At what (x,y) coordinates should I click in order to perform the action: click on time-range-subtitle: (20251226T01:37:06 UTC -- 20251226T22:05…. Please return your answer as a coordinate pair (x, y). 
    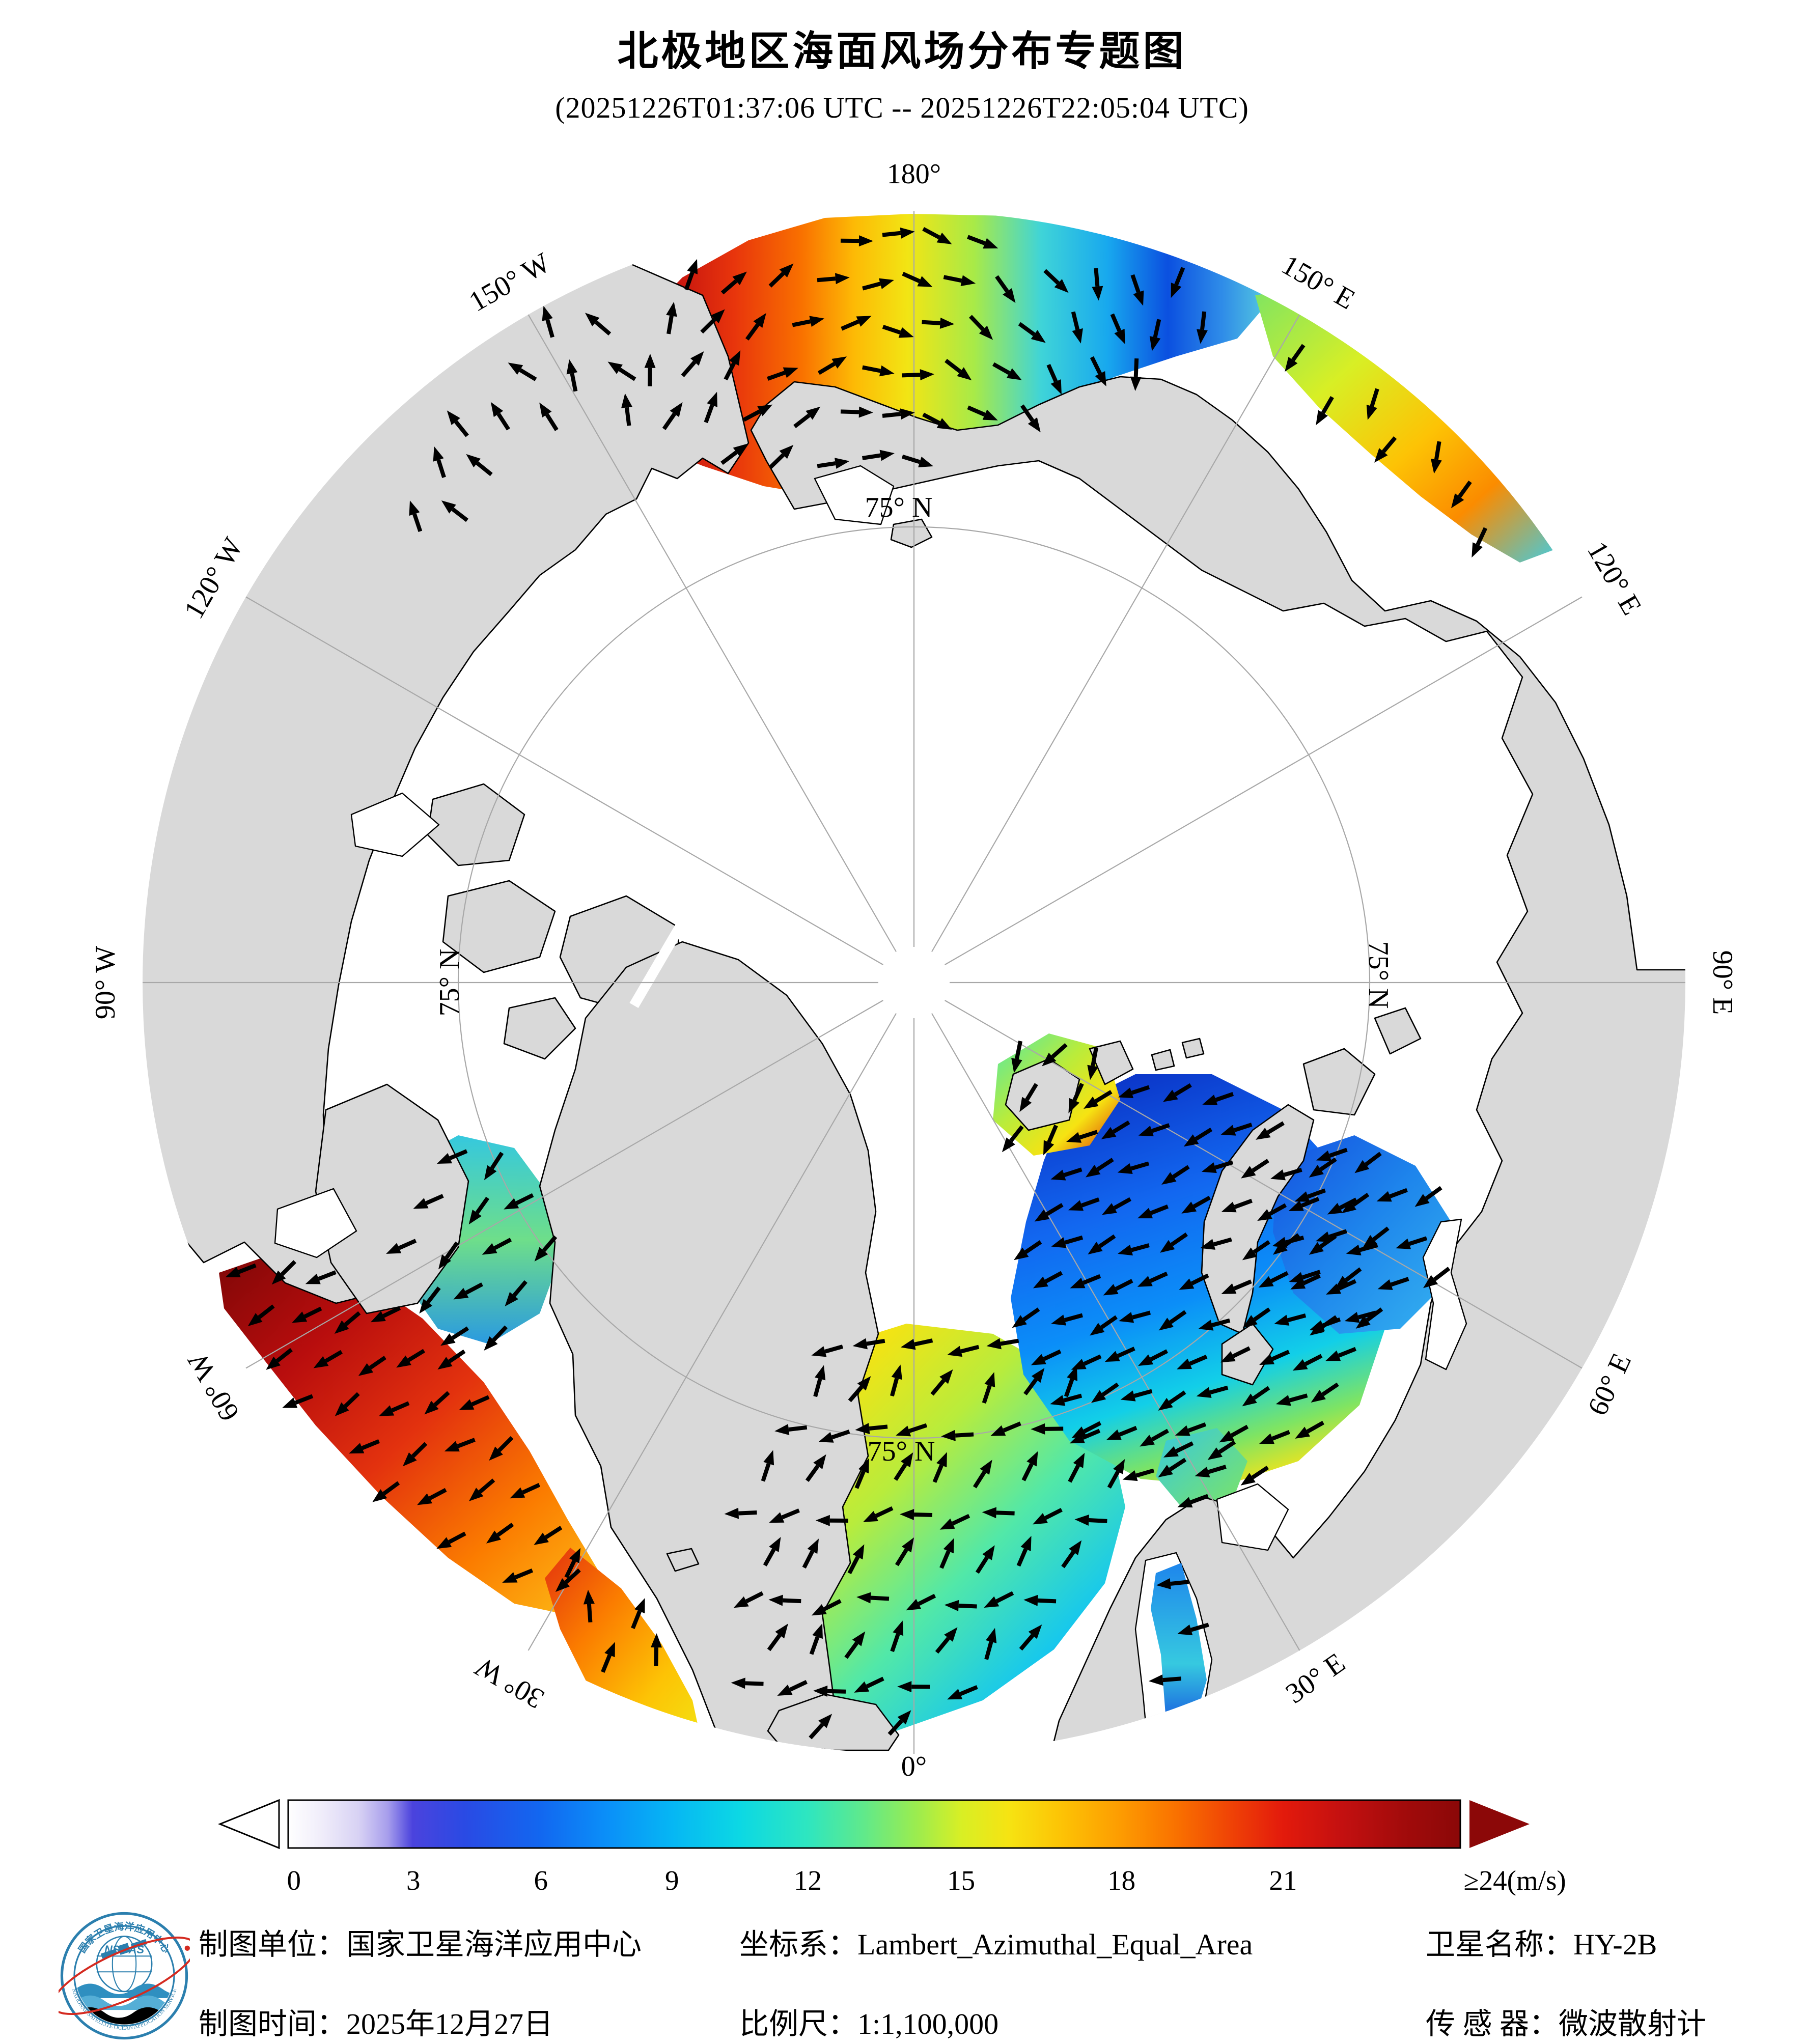
    Looking at the image, I should click on (902, 107).